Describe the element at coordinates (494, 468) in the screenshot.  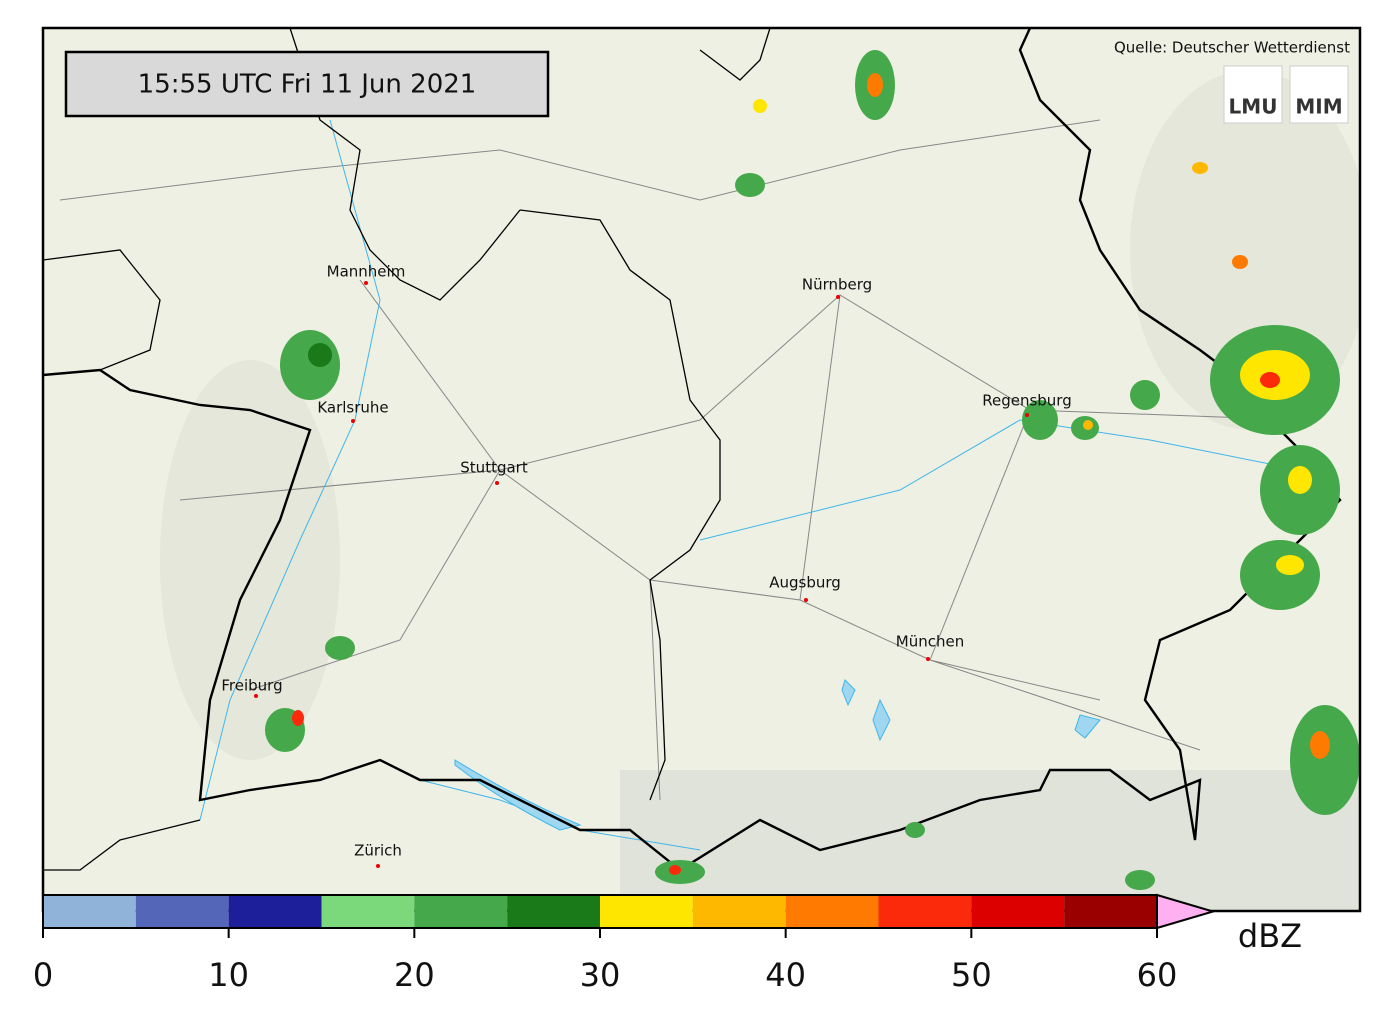
I see `city-label: Stuttgart` at that location.